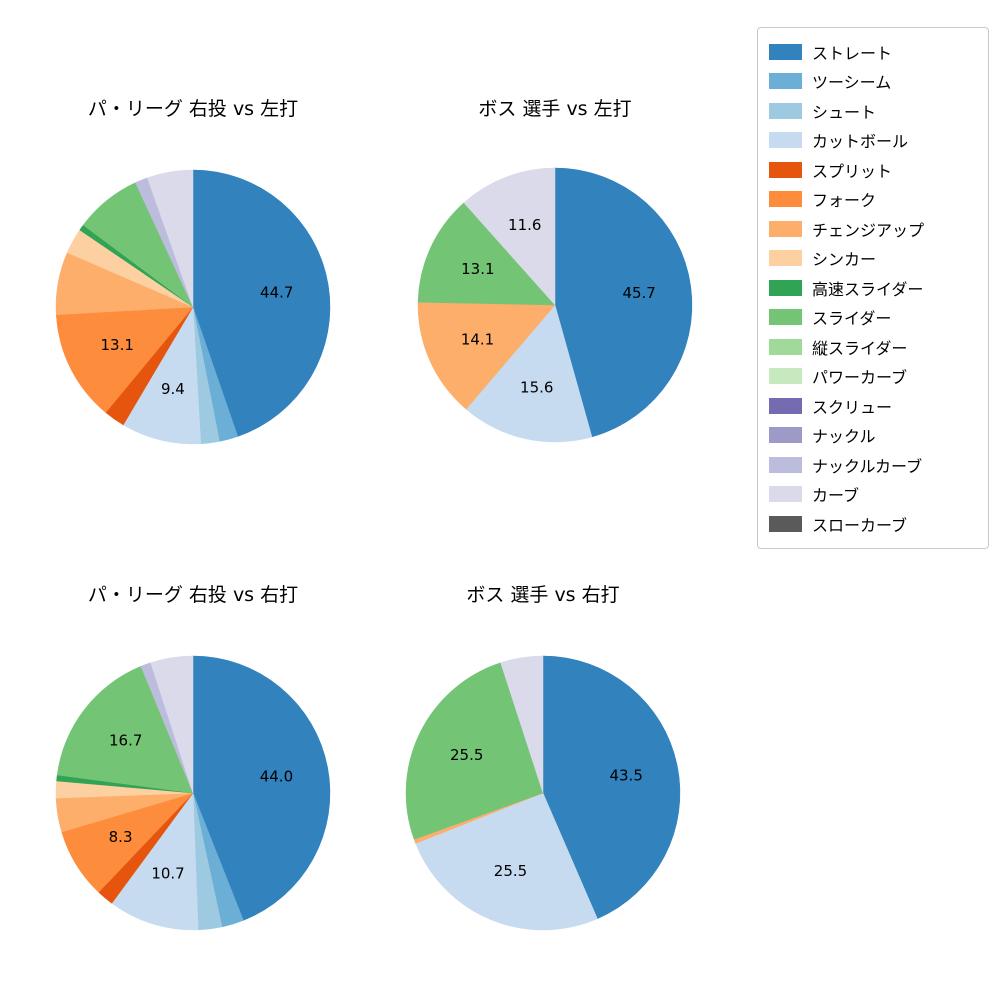 The height and width of the screenshot is (1000, 1000). Describe the element at coordinates (852, 83) in the screenshot. I see `legend-label: ツーシーム` at that location.